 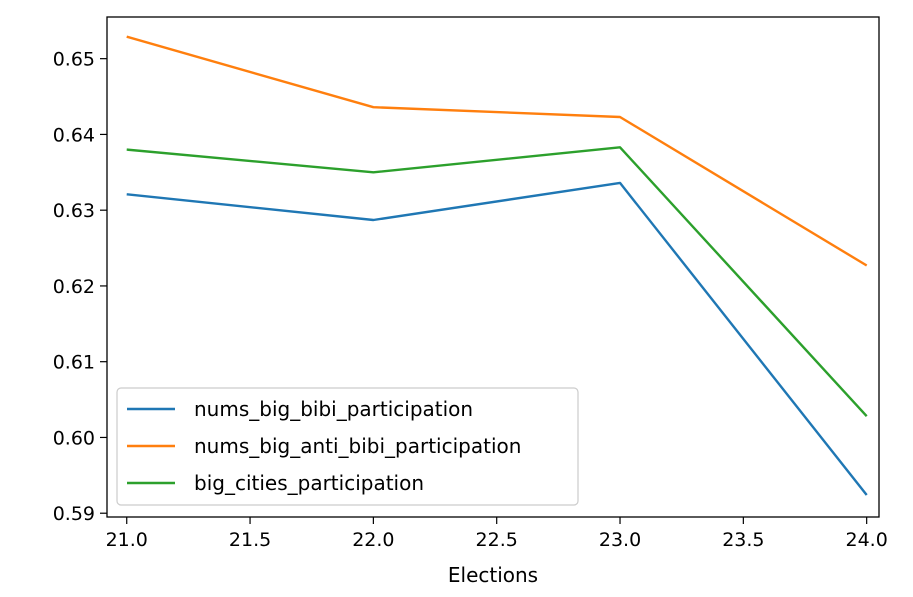 I want to click on x-axis-ticks: 21.0 21.5 22.0 22.5 23.0 23.5 24.0, so click(x=497, y=534).